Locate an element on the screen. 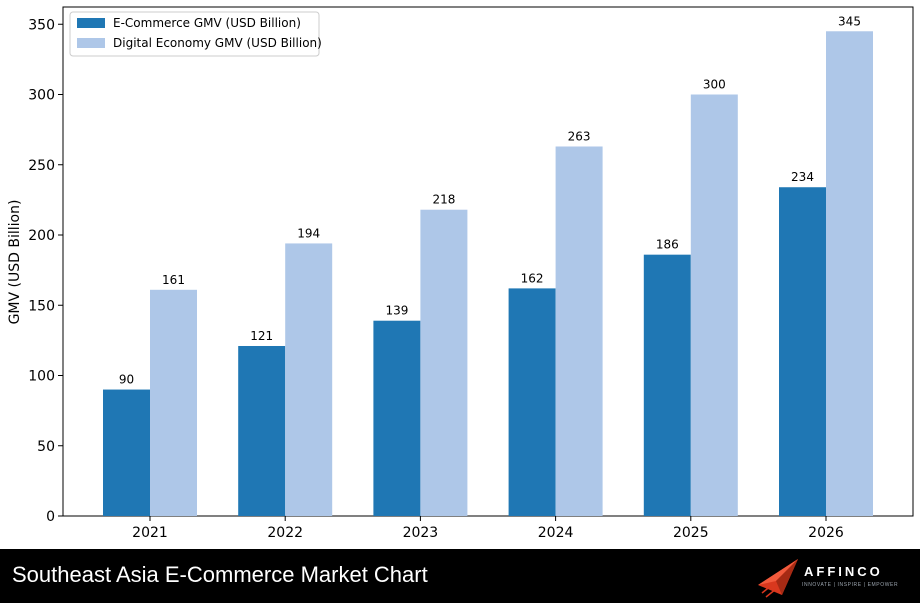 Image resolution: width=920 pixels, height=603 pixels. y-tick-label-150: 150 is located at coordinates (41, 306).